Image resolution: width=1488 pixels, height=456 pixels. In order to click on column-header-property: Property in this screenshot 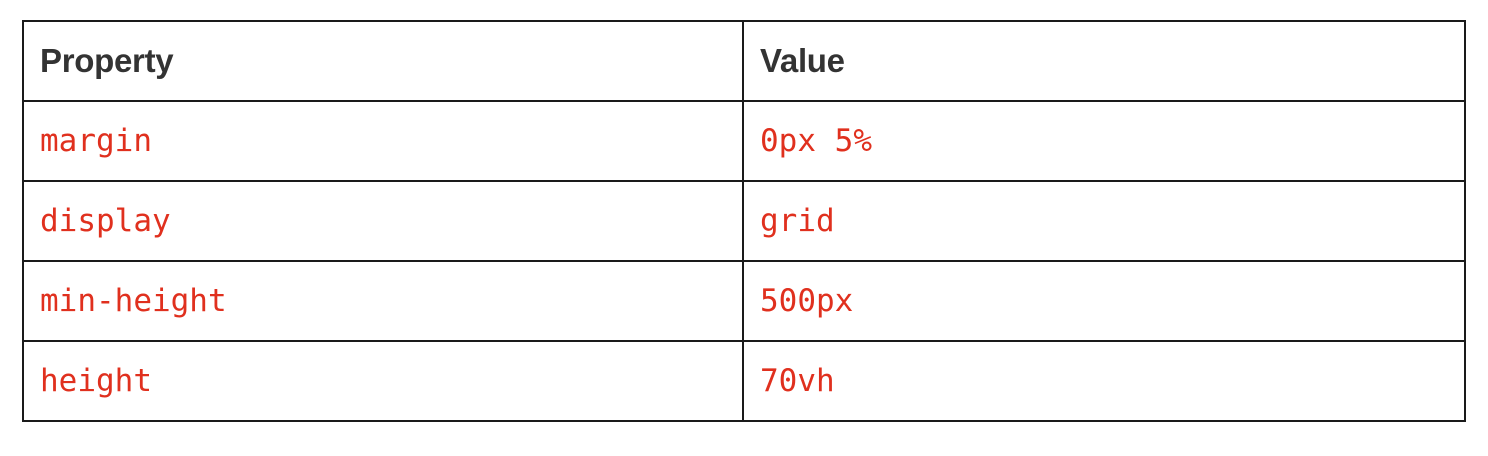, I will do `click(383, 61)`.